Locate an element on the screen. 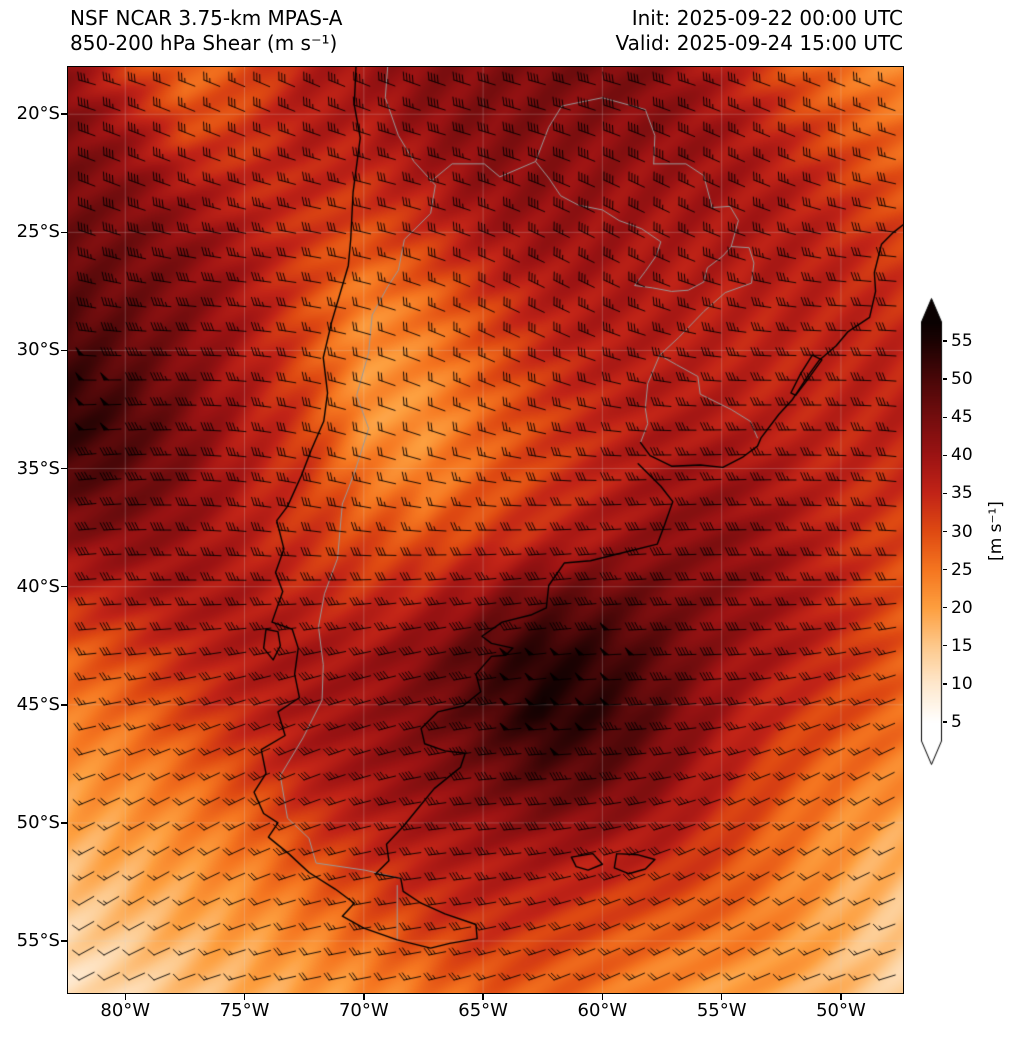  colorbar-tick-label: 50 is located at coordinates (962, 379).